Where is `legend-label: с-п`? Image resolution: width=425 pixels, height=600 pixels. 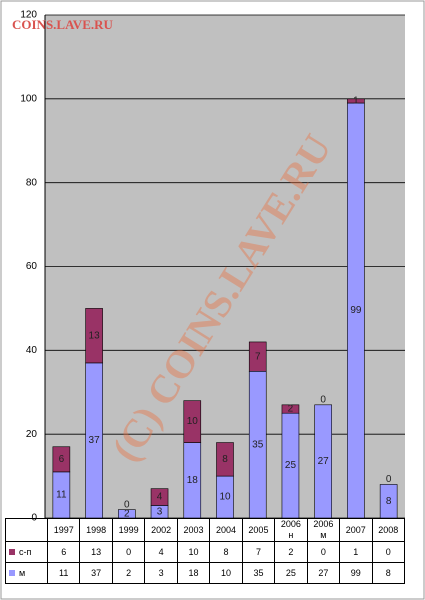
legend-label: с-п is located at coordinates (25, 551).